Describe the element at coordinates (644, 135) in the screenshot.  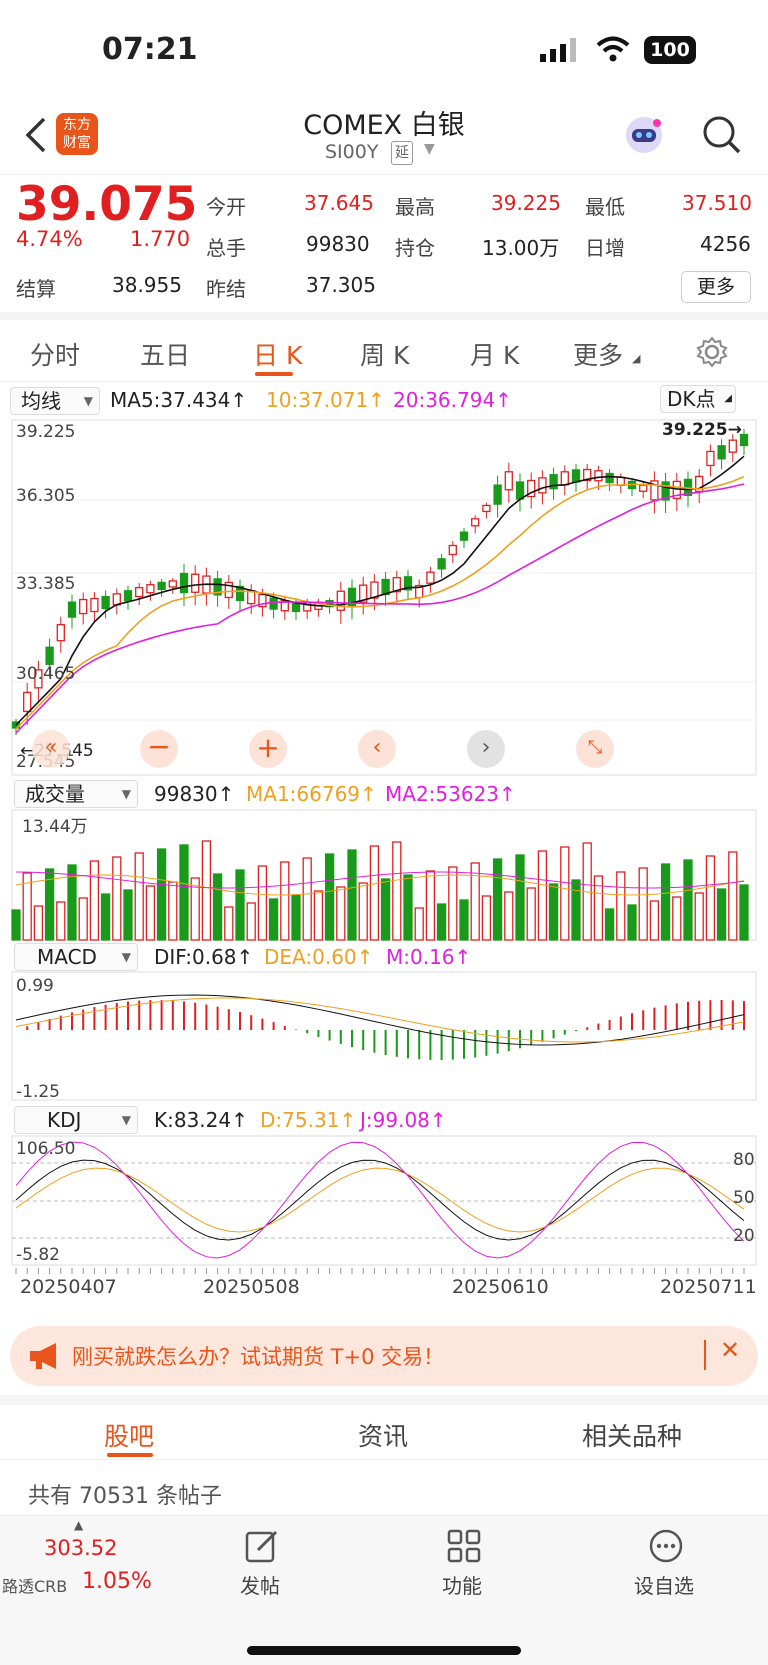
I see `robot-assistant-icon` at that location.